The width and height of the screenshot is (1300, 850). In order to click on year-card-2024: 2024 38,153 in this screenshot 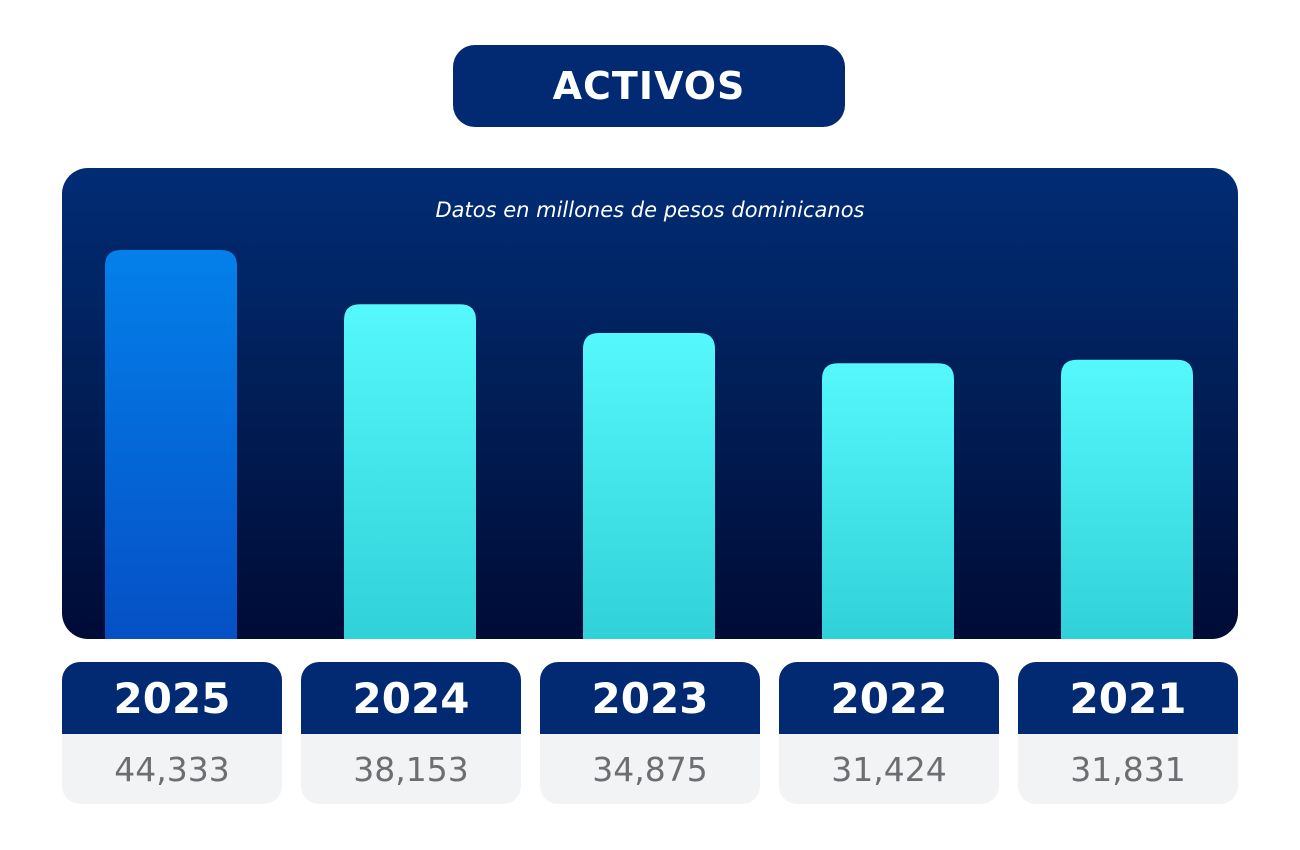, I will do `click(411, 733)`.